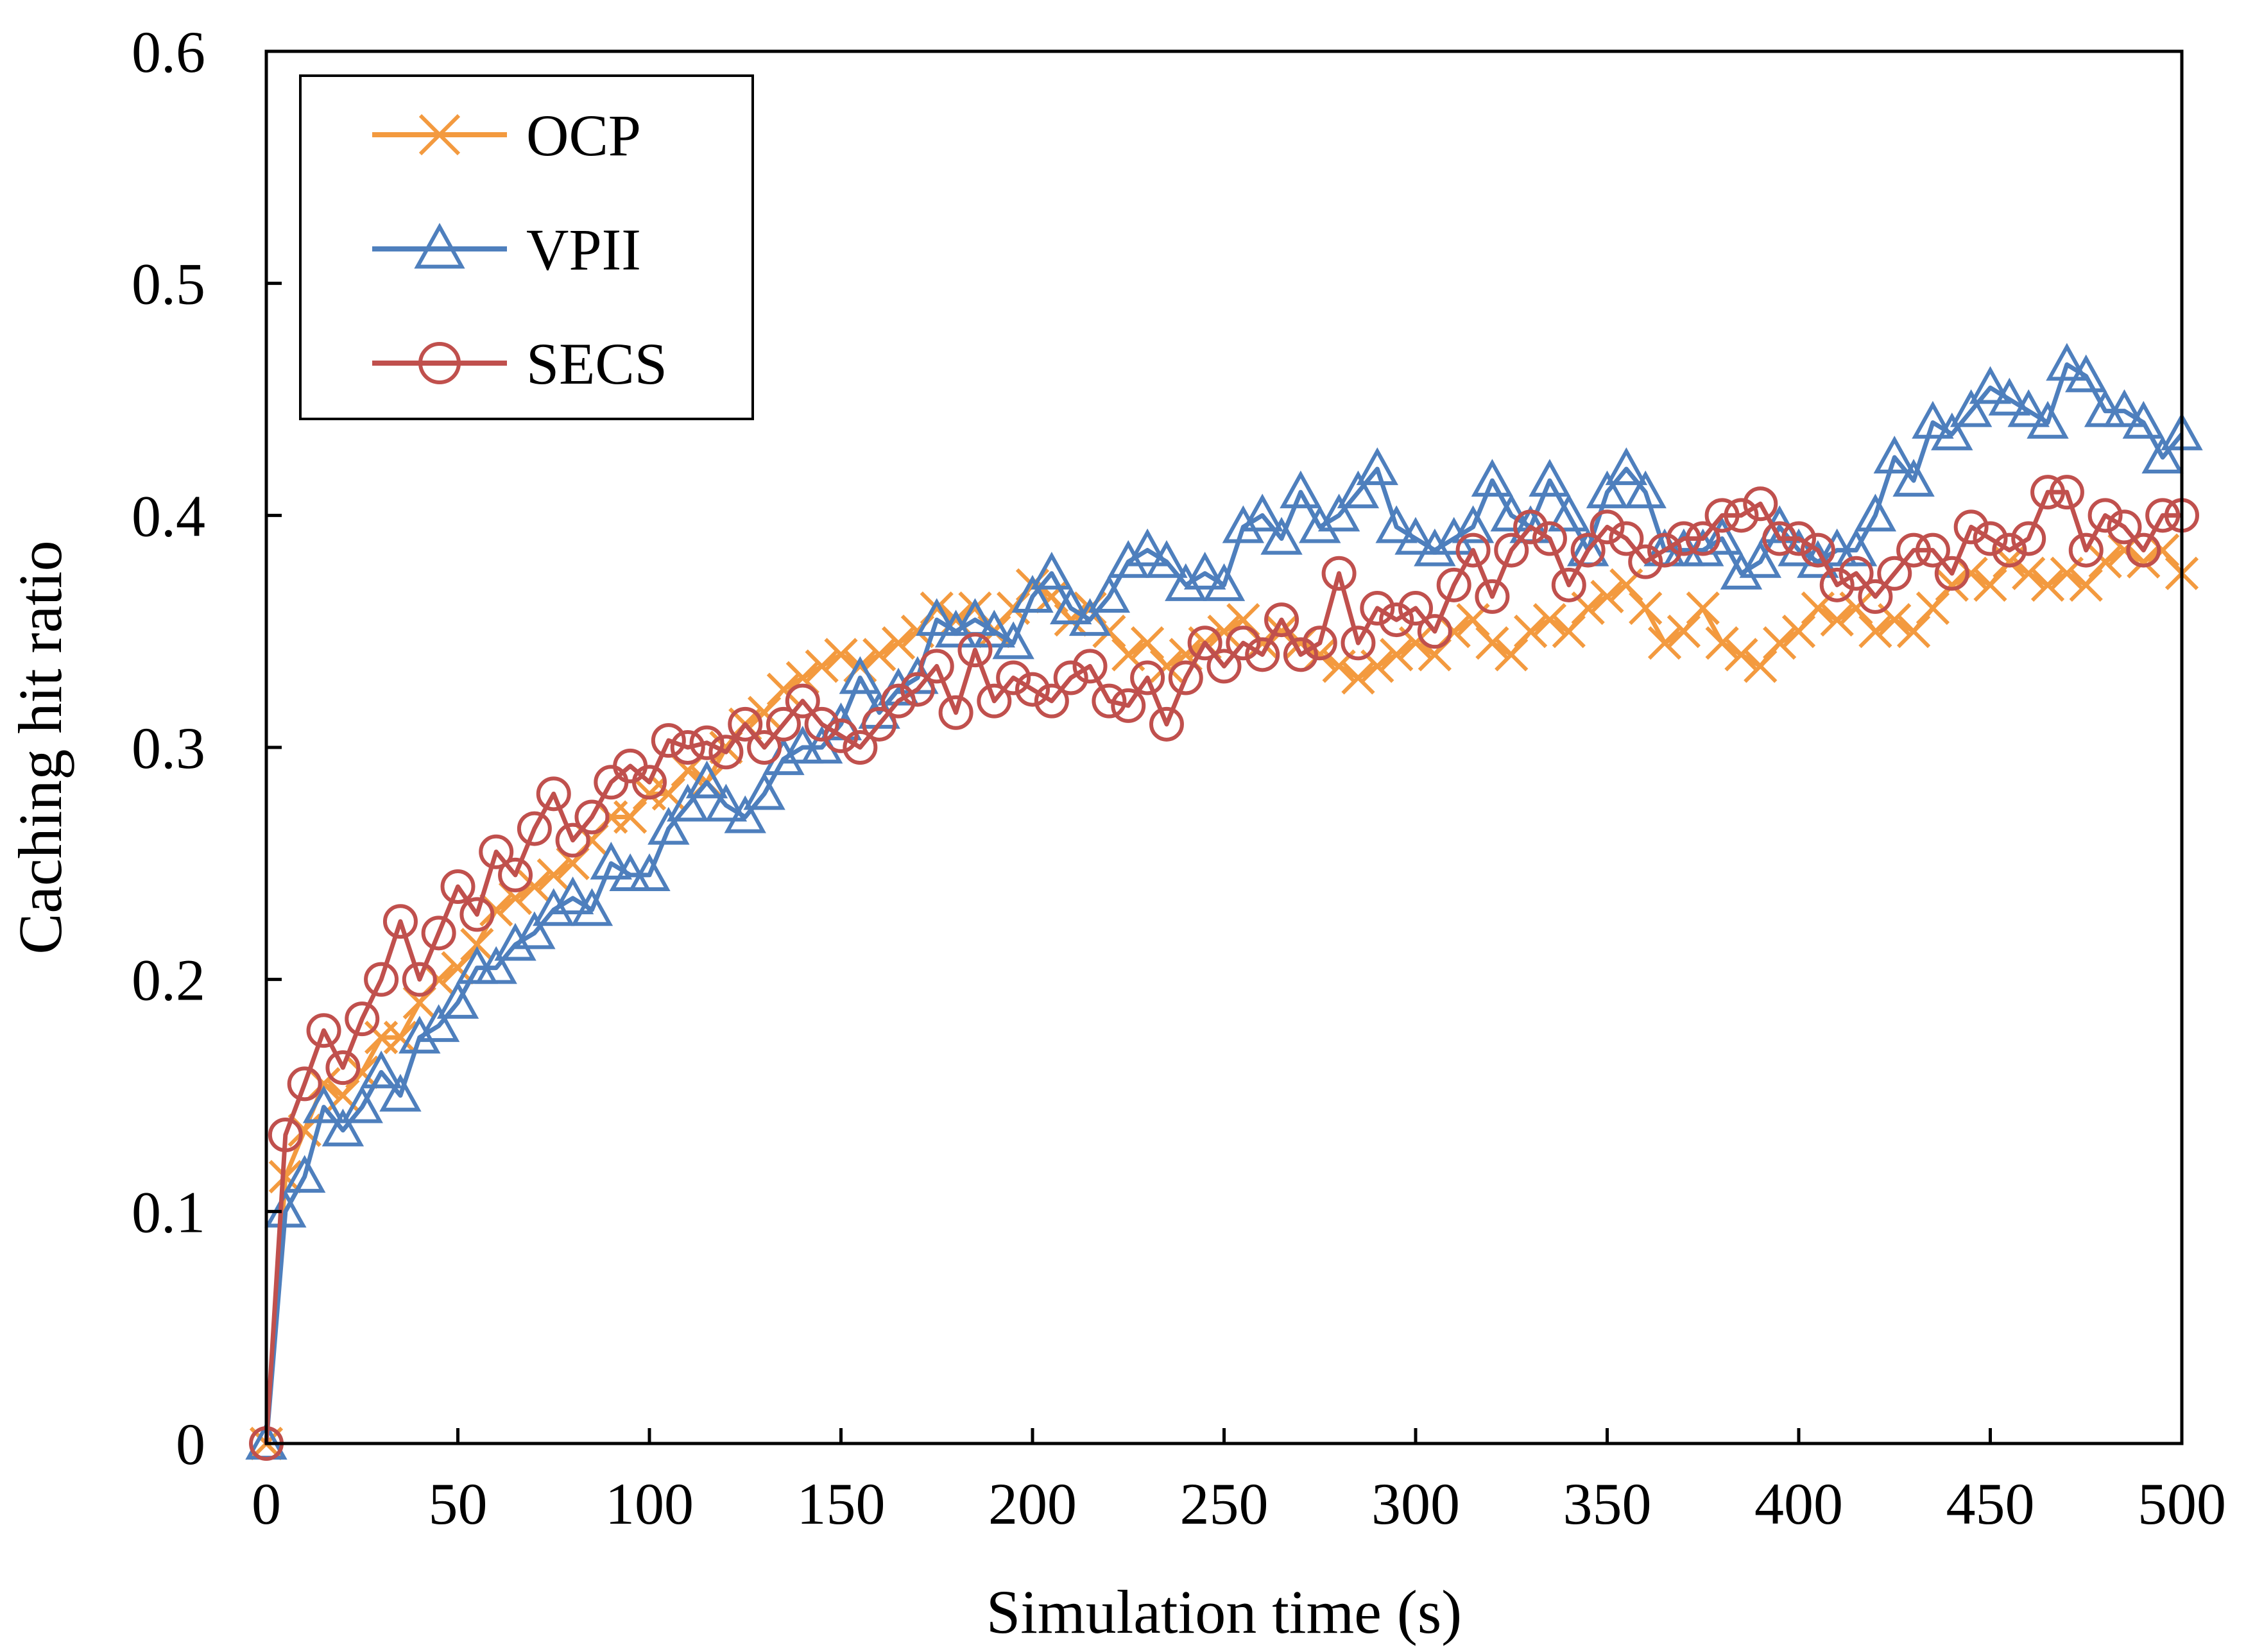 The width and height of the screenshot is (2246, 1652). Describe the element at coordinates (190, 1444) in the screenshot. I see `y-tick-label: 0` at that location.